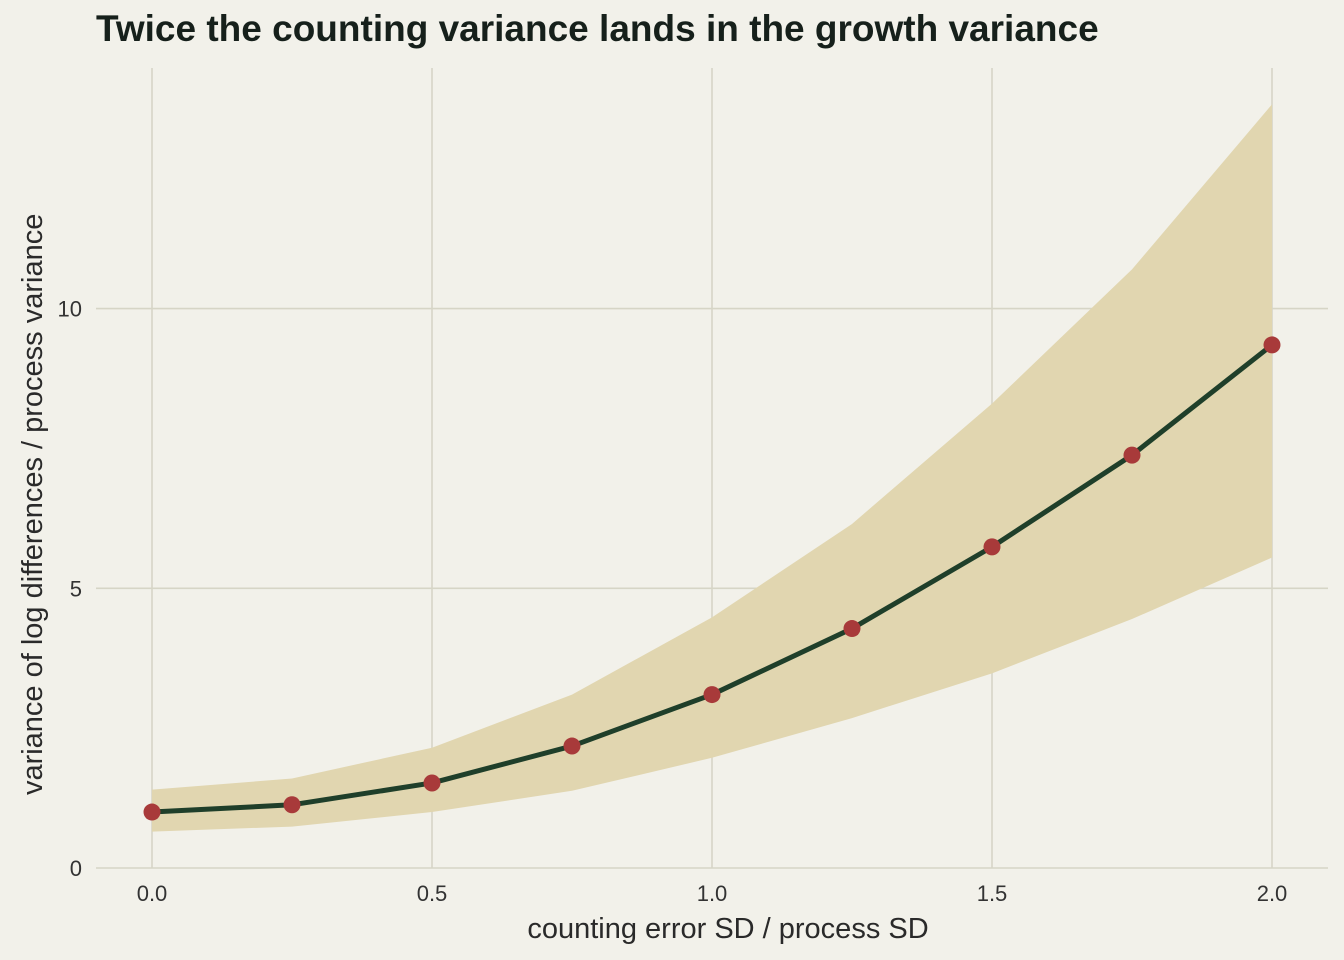 This screenshot has width=1344, height=960. Describe the element at coordinates (712, 893) in the screenshot. I see `x-tick-label: 1.0` at that location.